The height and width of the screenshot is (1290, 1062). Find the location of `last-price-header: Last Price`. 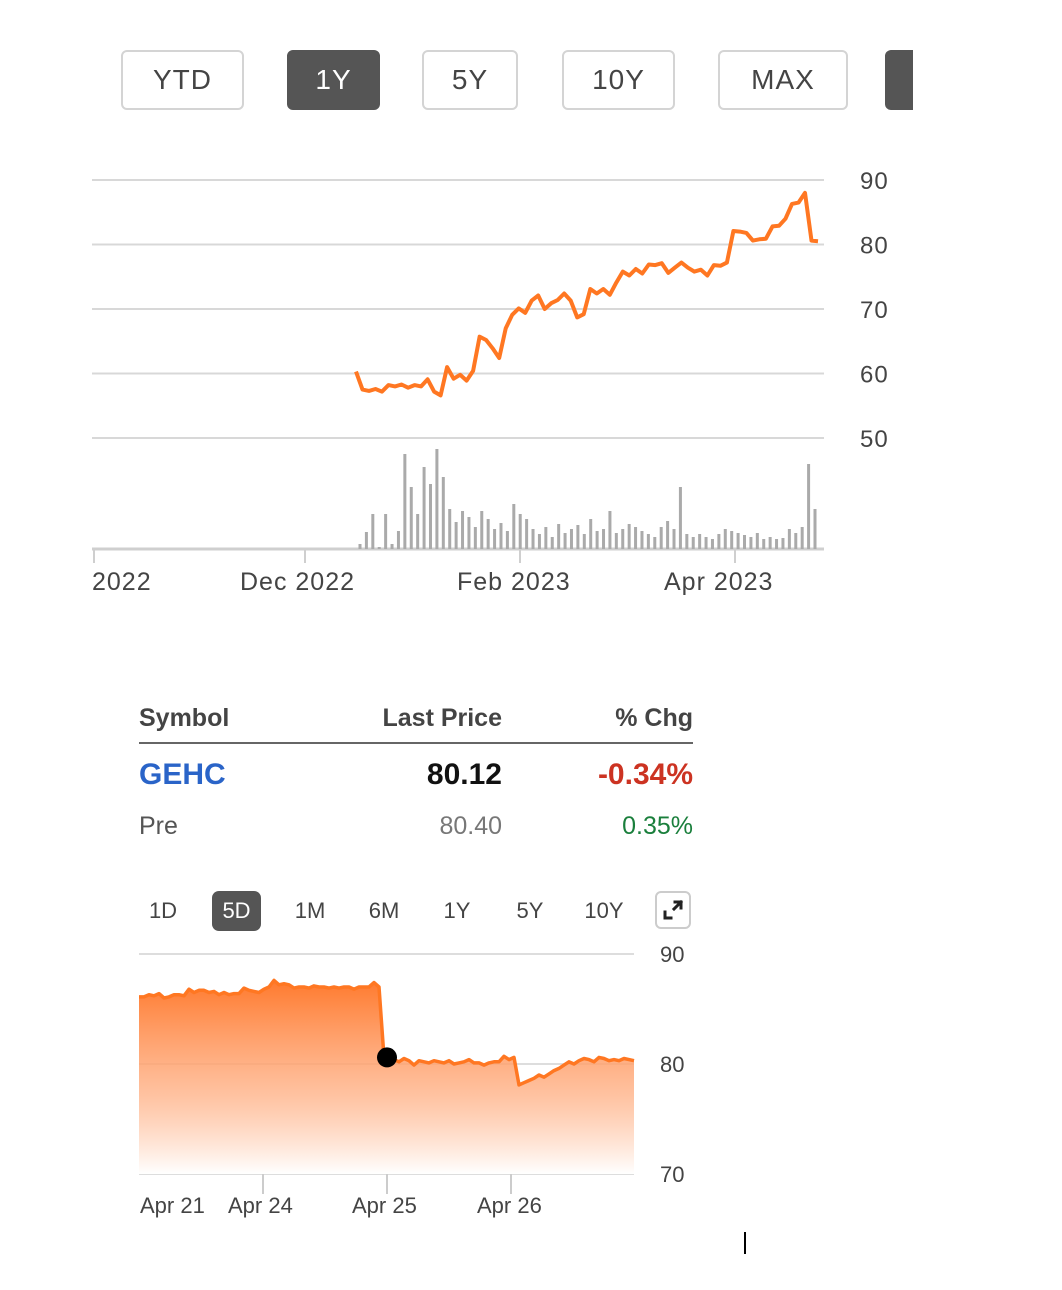

last-price-header: Last Price is located at coordinates (442, 718).